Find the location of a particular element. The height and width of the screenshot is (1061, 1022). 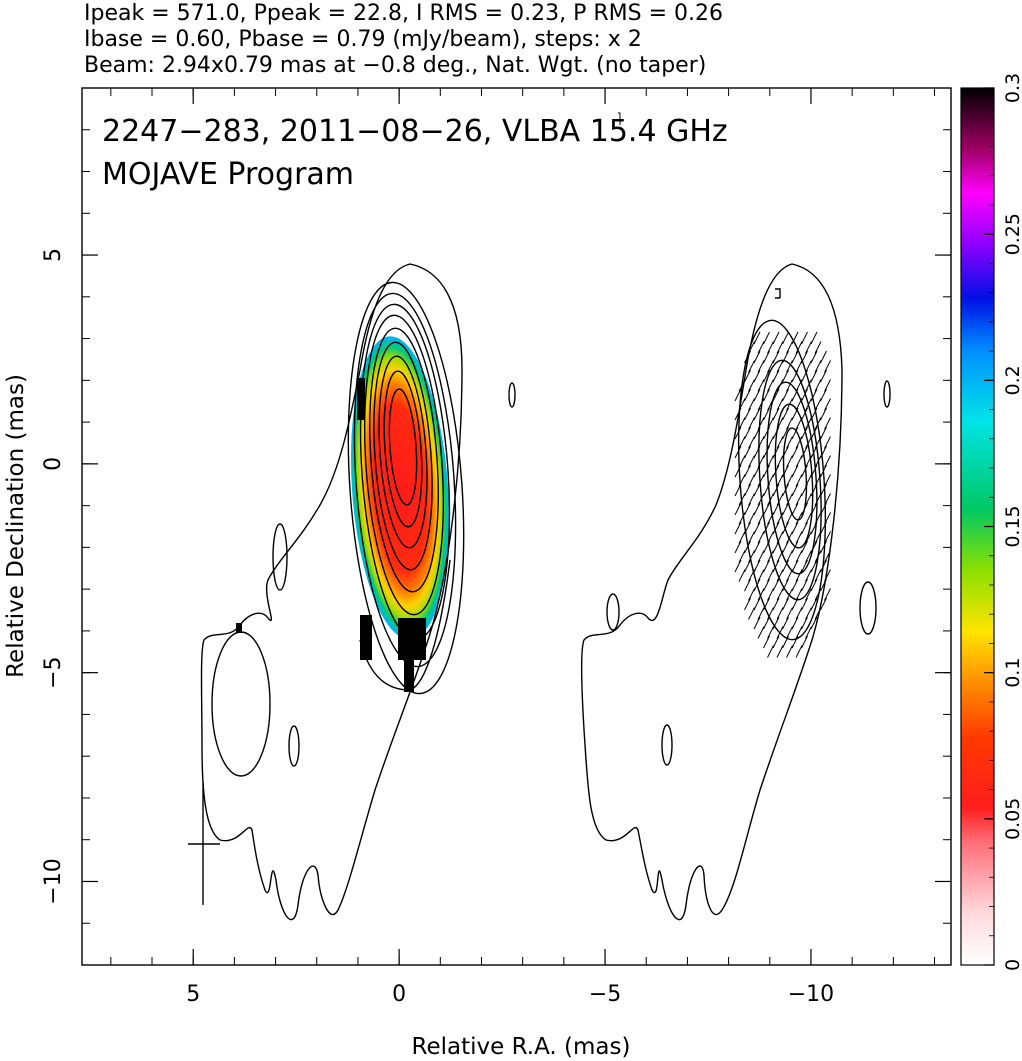

chart-subtitle: MOJAVE Program is located at coordinates (228, 174).